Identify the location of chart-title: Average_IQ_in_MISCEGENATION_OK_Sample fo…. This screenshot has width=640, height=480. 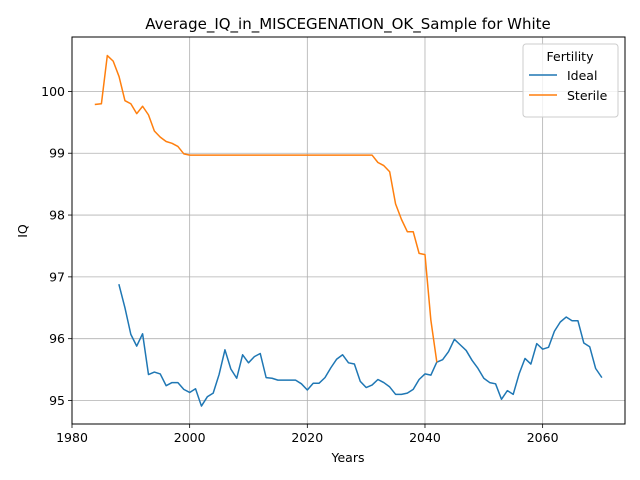
(348, 24).